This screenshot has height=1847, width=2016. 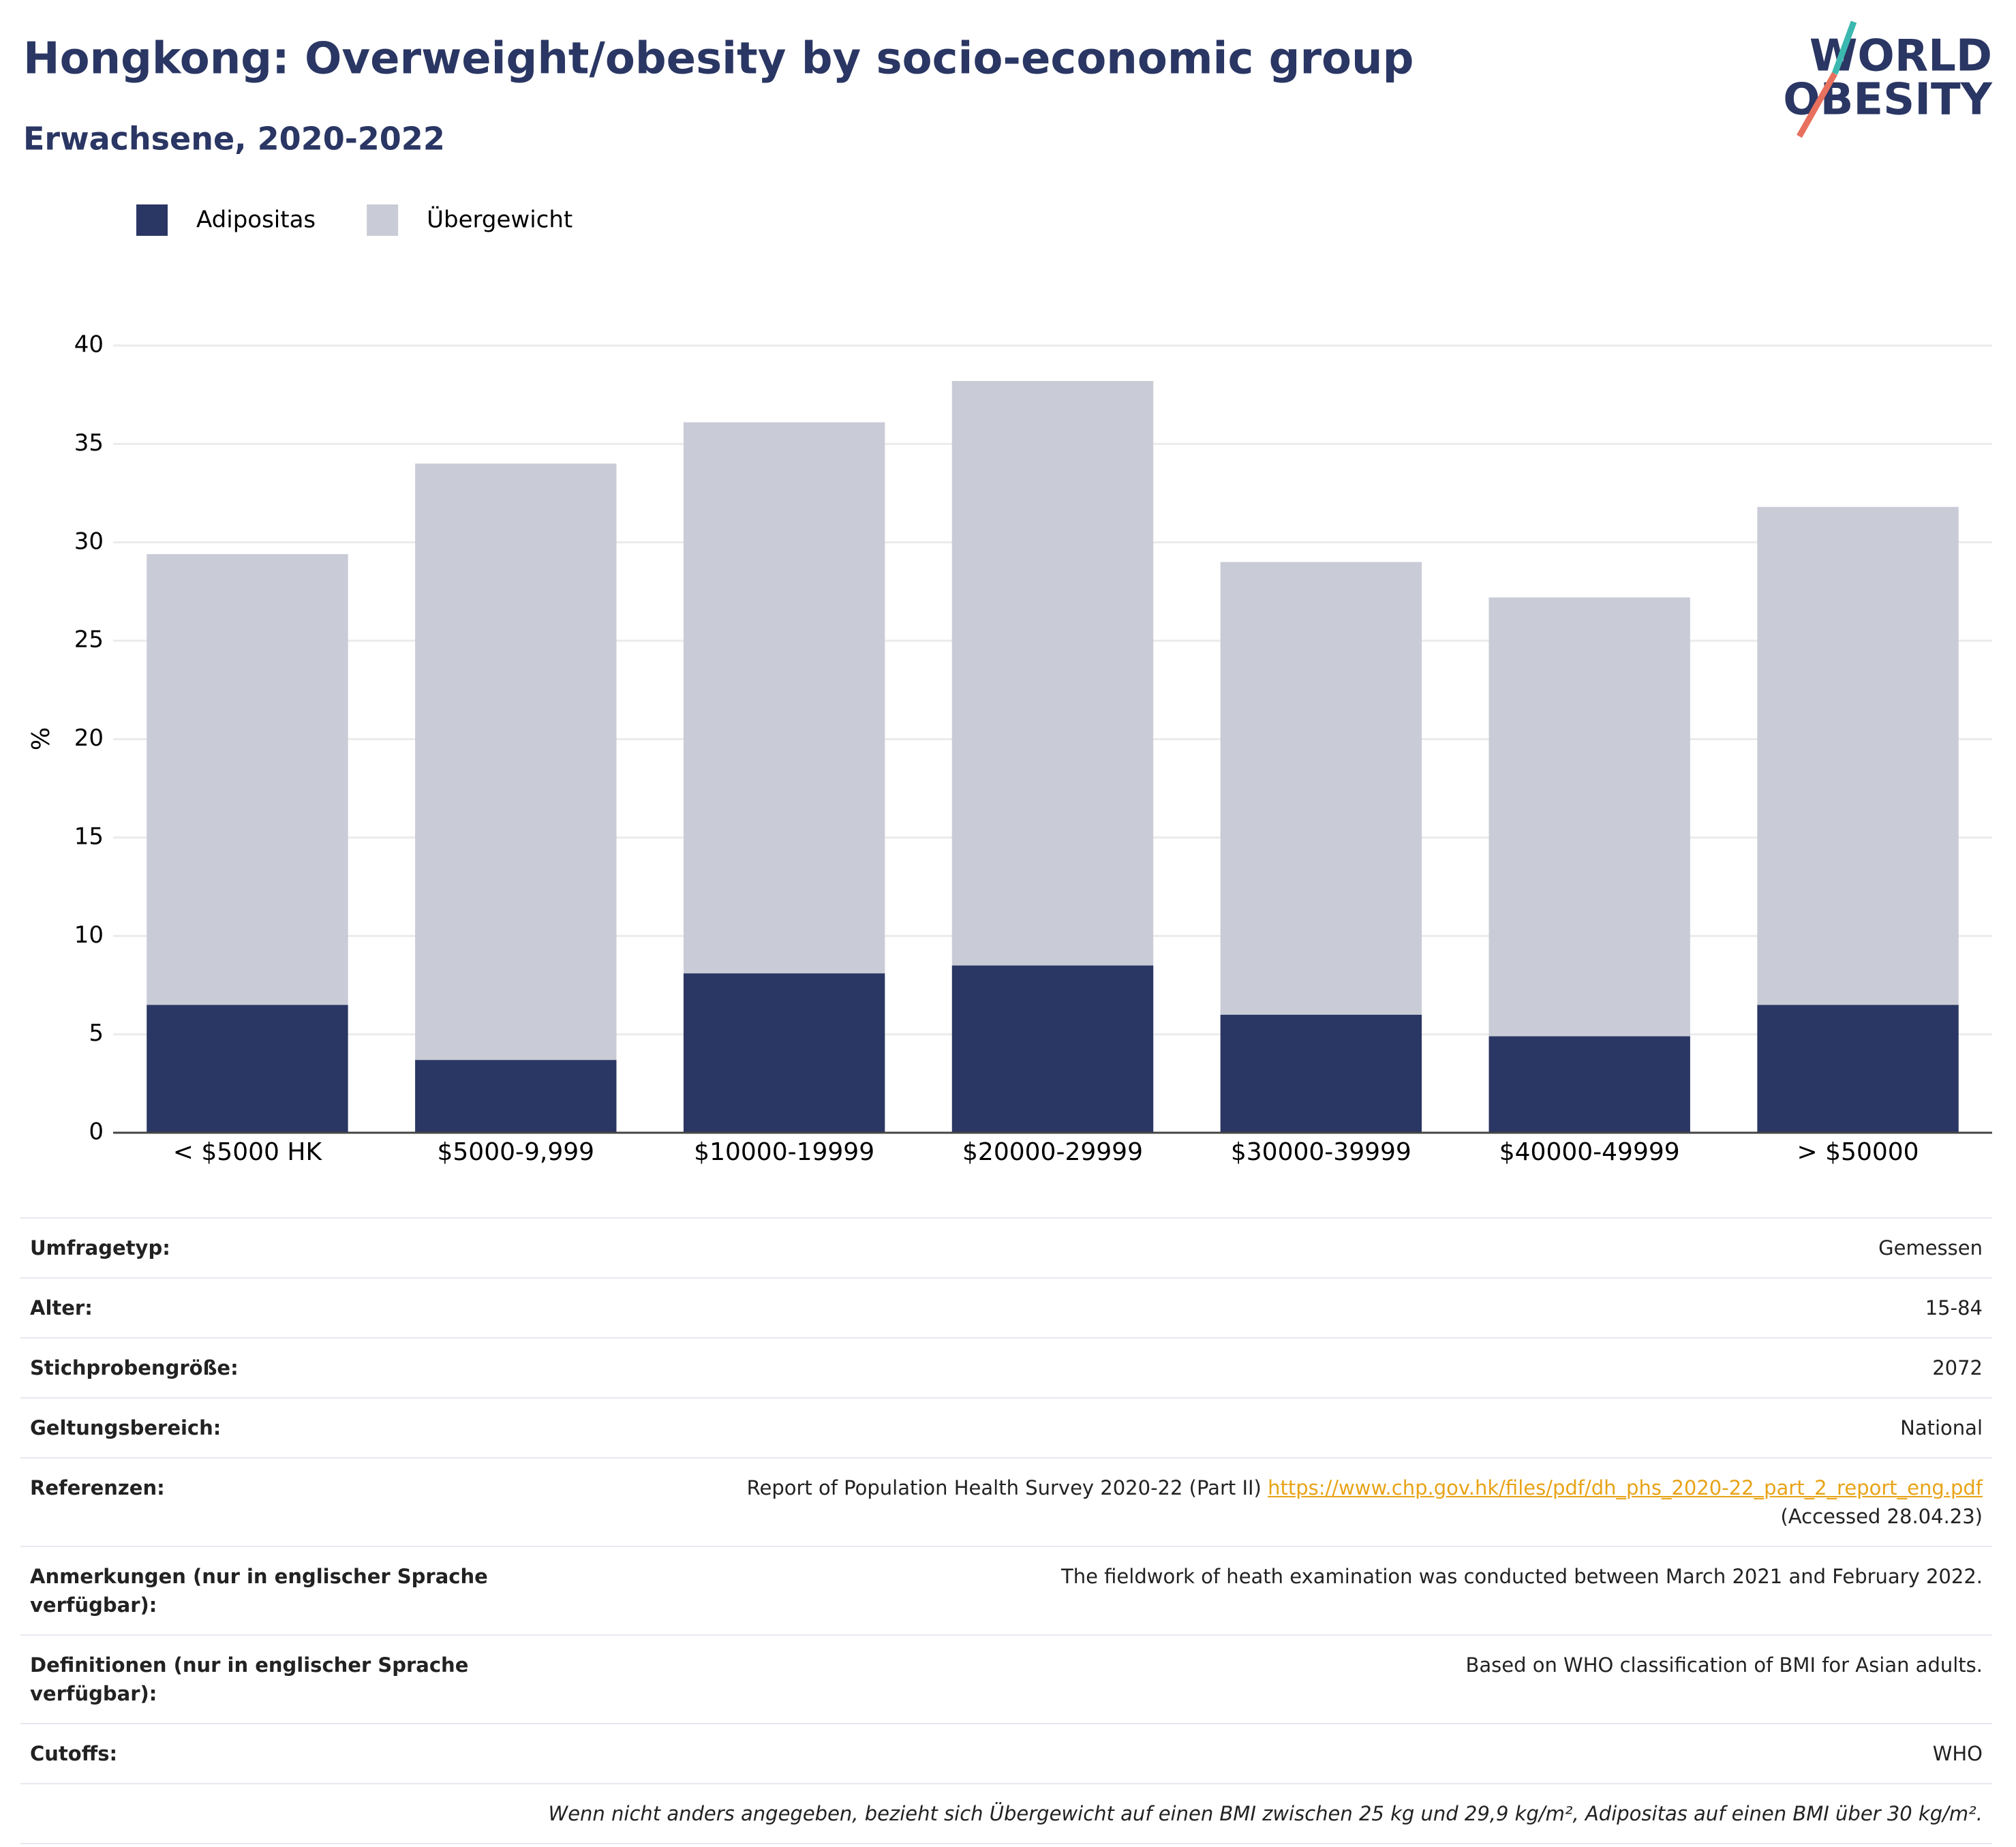 What do you see at coordinates (1589, 1152) in the screenshot?
I see `x-tick-label: $40000-49999` at bounding box center [1589, 1152].